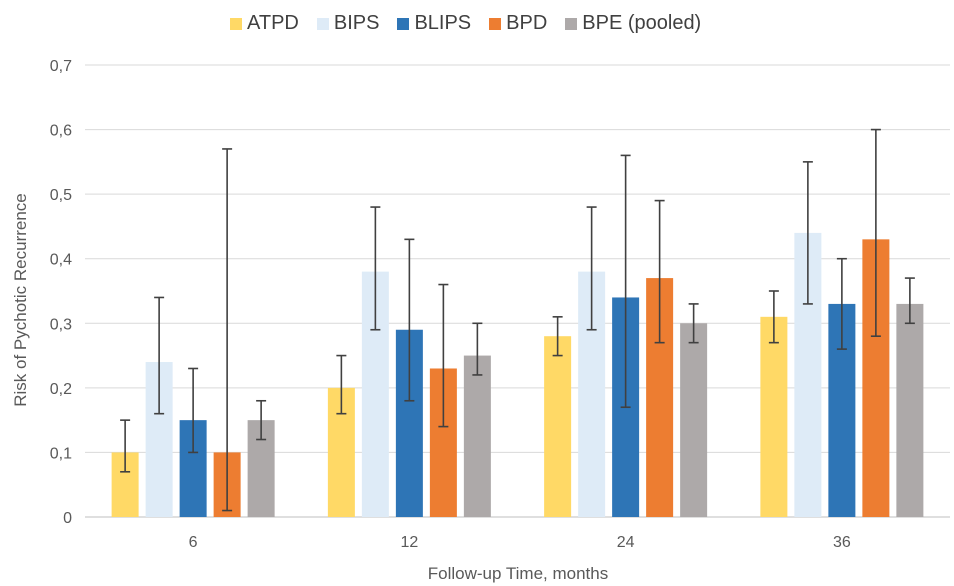  I want to click on y-axis-title: Risk of Pychotic Recurrence, so click(20, 300).